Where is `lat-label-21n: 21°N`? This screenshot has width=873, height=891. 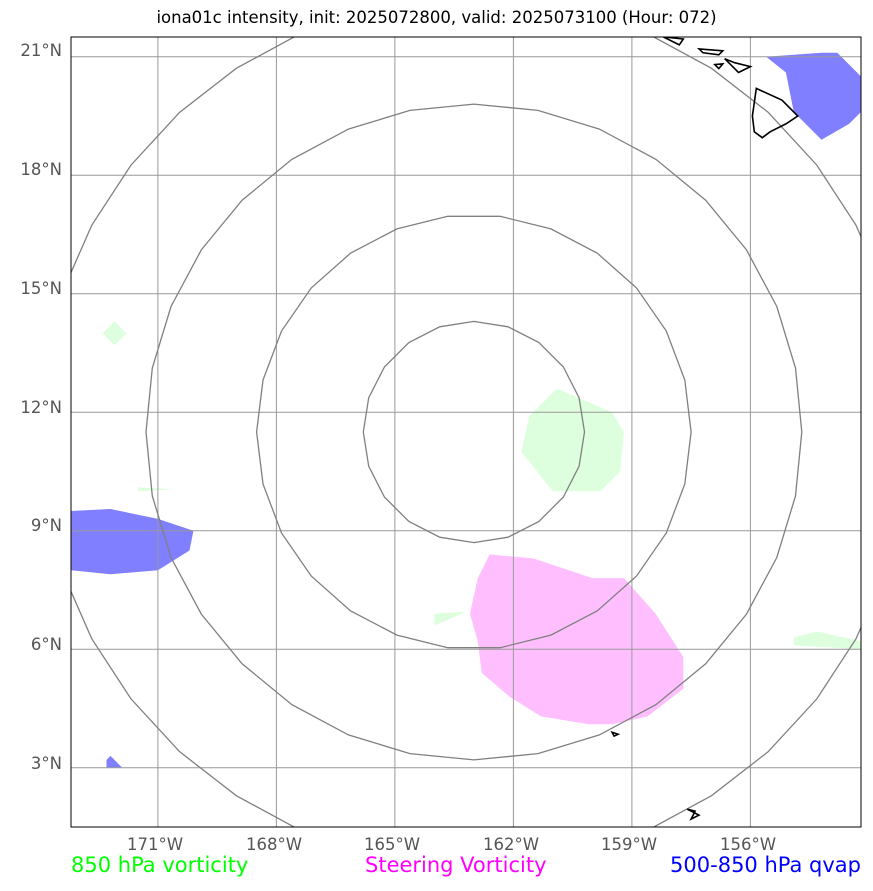
lat-label-21n: 21°N is located at coordinates (41, 50).